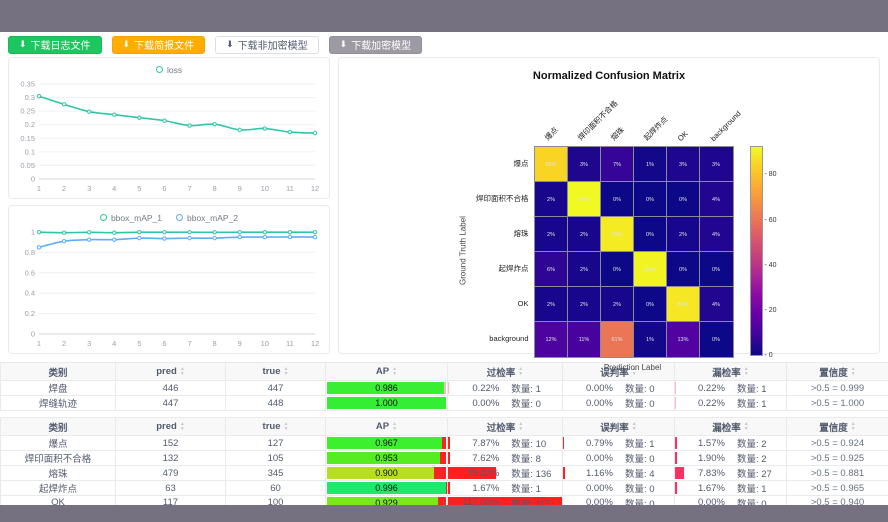  What do you see at coordinates (650, 164) in the screenshot?
I see `cm-cell: 1%` at bounding box center [650, 164].